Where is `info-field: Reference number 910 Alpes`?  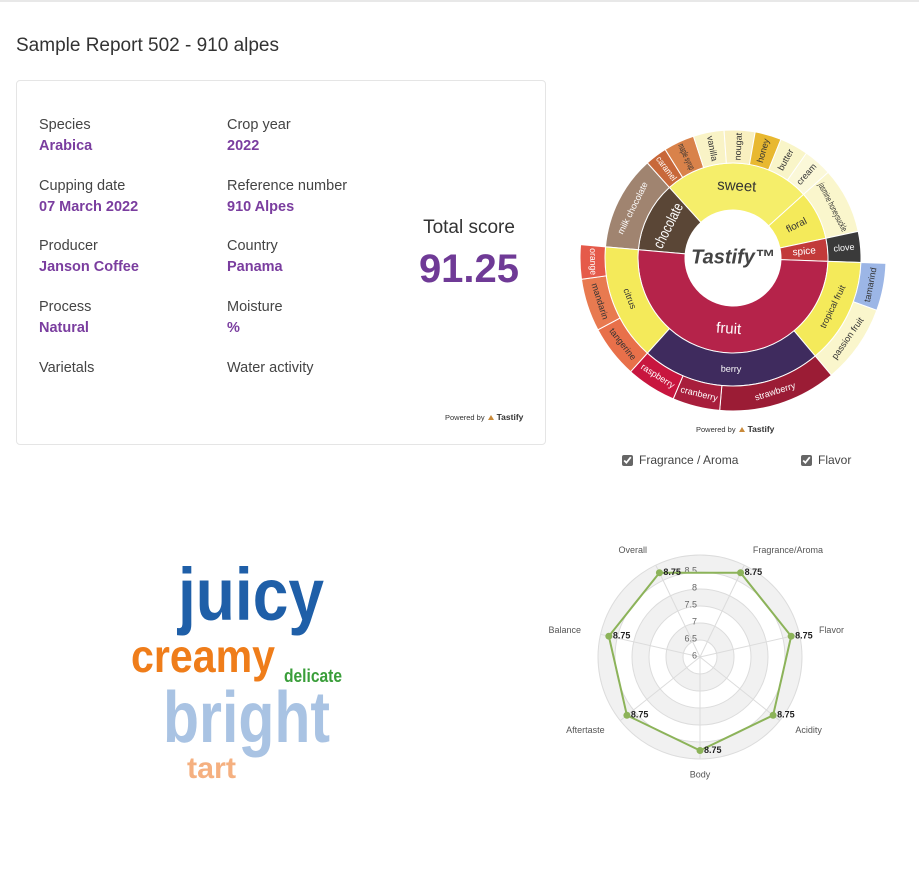
info-field: Reference number 910 Alpes is located at coordinates (317, 196).